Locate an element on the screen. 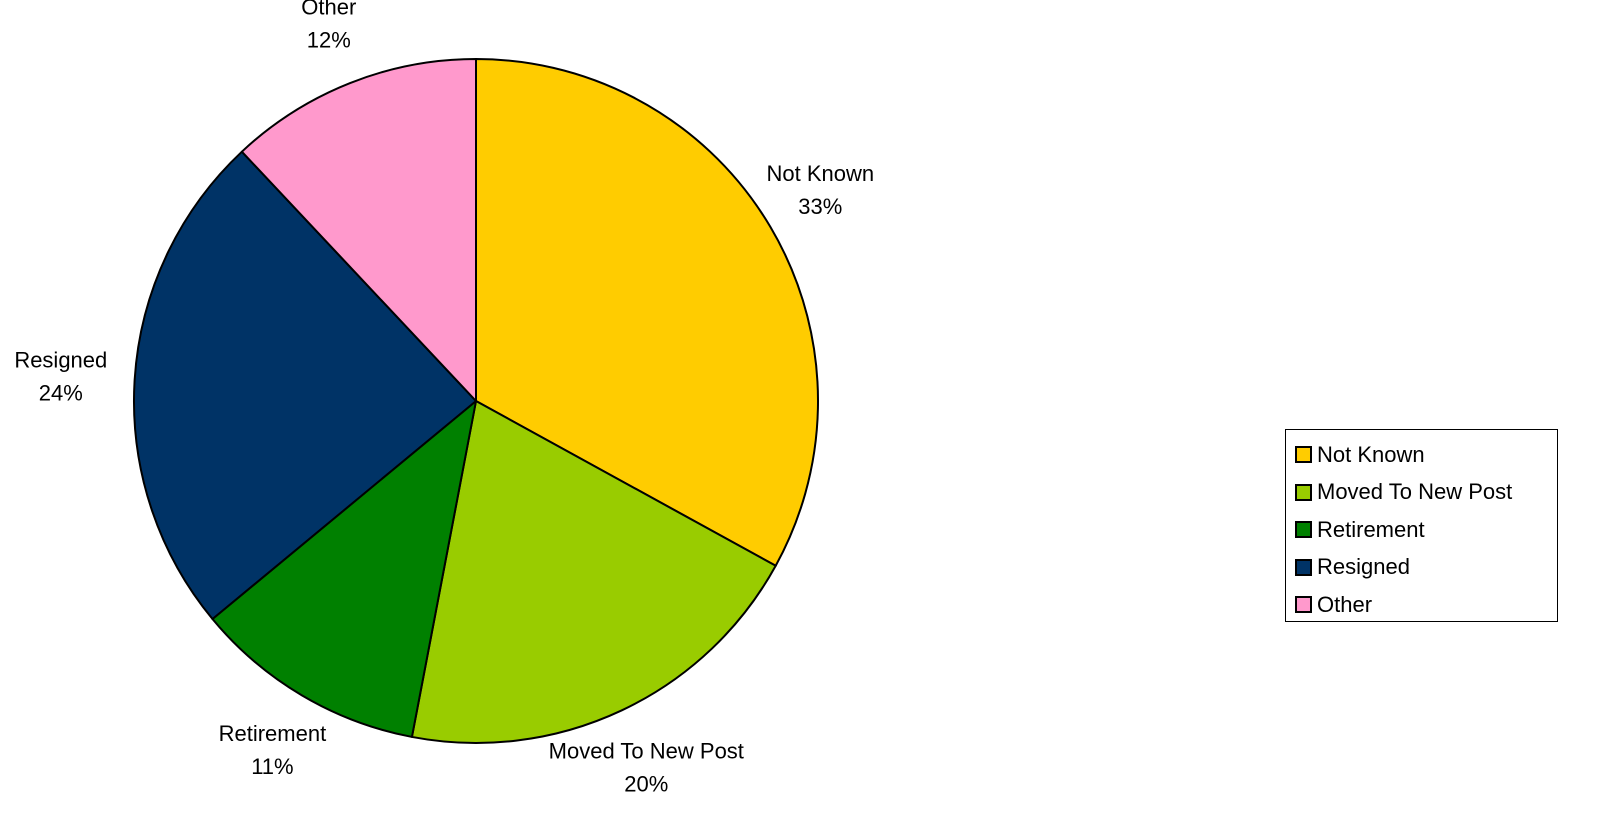 The width and height of the screenshot is (1620, 822). pie-slice-retirement is located at coordinates (344, 569).